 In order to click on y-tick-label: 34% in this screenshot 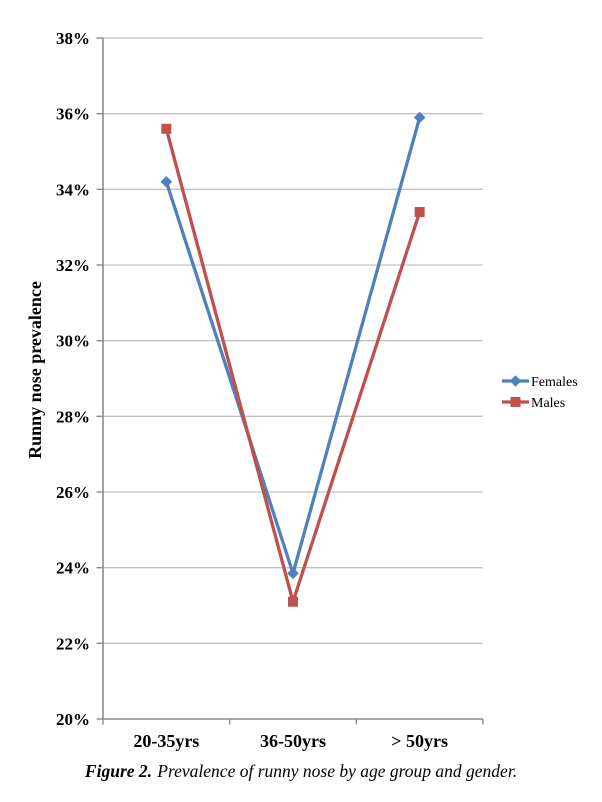, I will do `click(73, 189)`.